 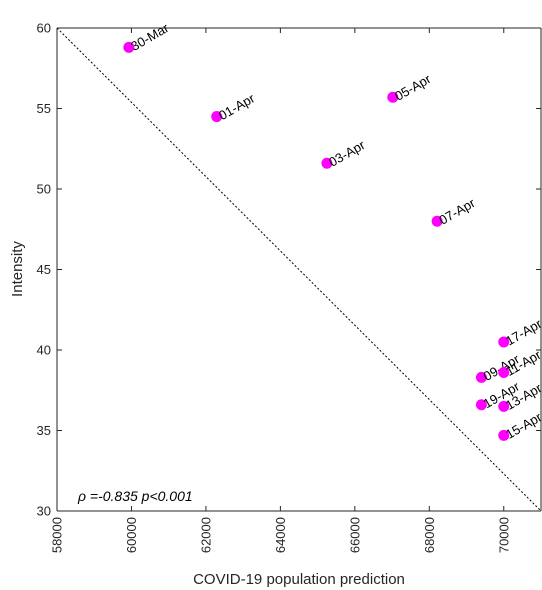 What do you see at coordinates (135, 496) in the screenshot?
I see `correlation-annotation: ρ =-0.835 p<0.001` at bounding box center [135, 496].